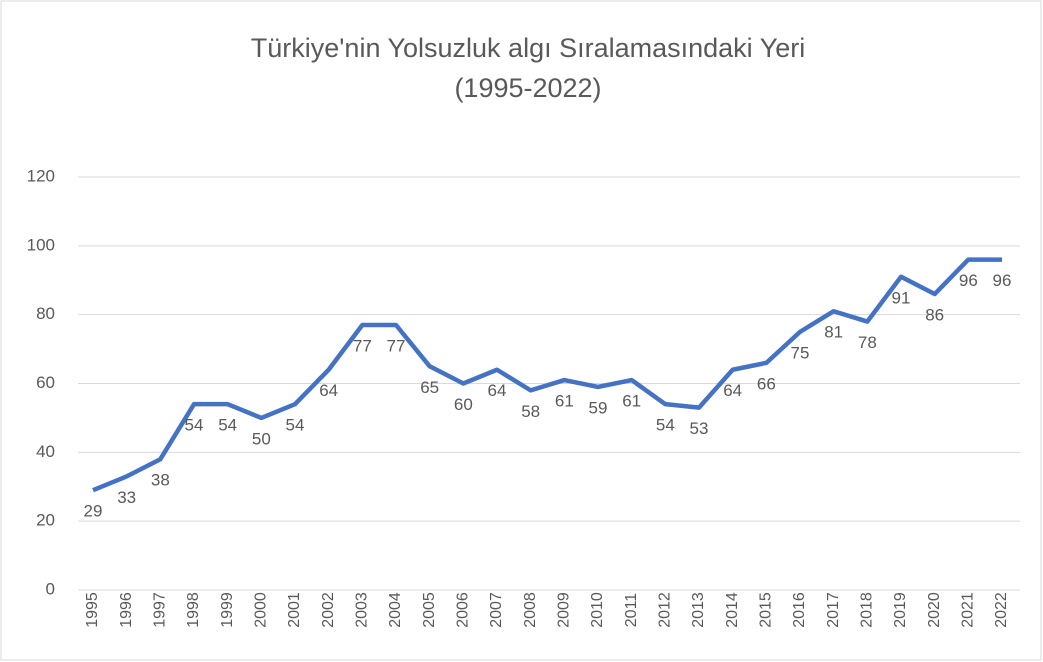 Image resolution: width=1043 pixels, height=662 pixels. I want to click on x-tick-label: 2002, so click(328, 610).